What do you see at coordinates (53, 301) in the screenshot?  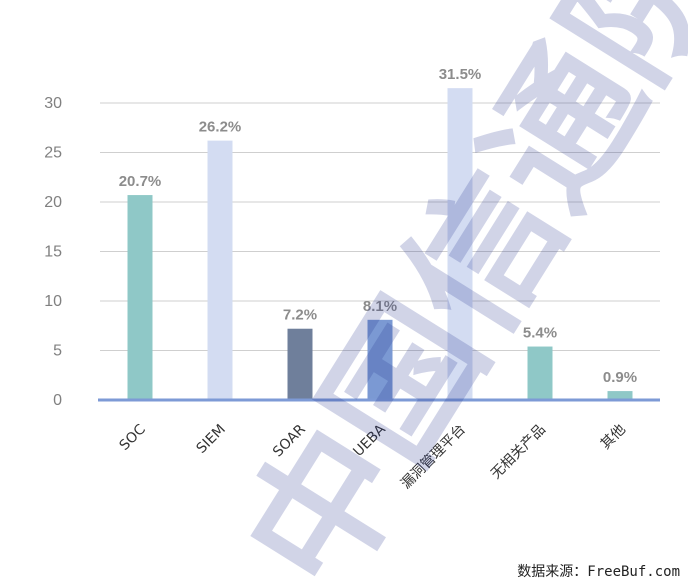 I see `y-tick-label: 10` at bounding box center [53, 301].